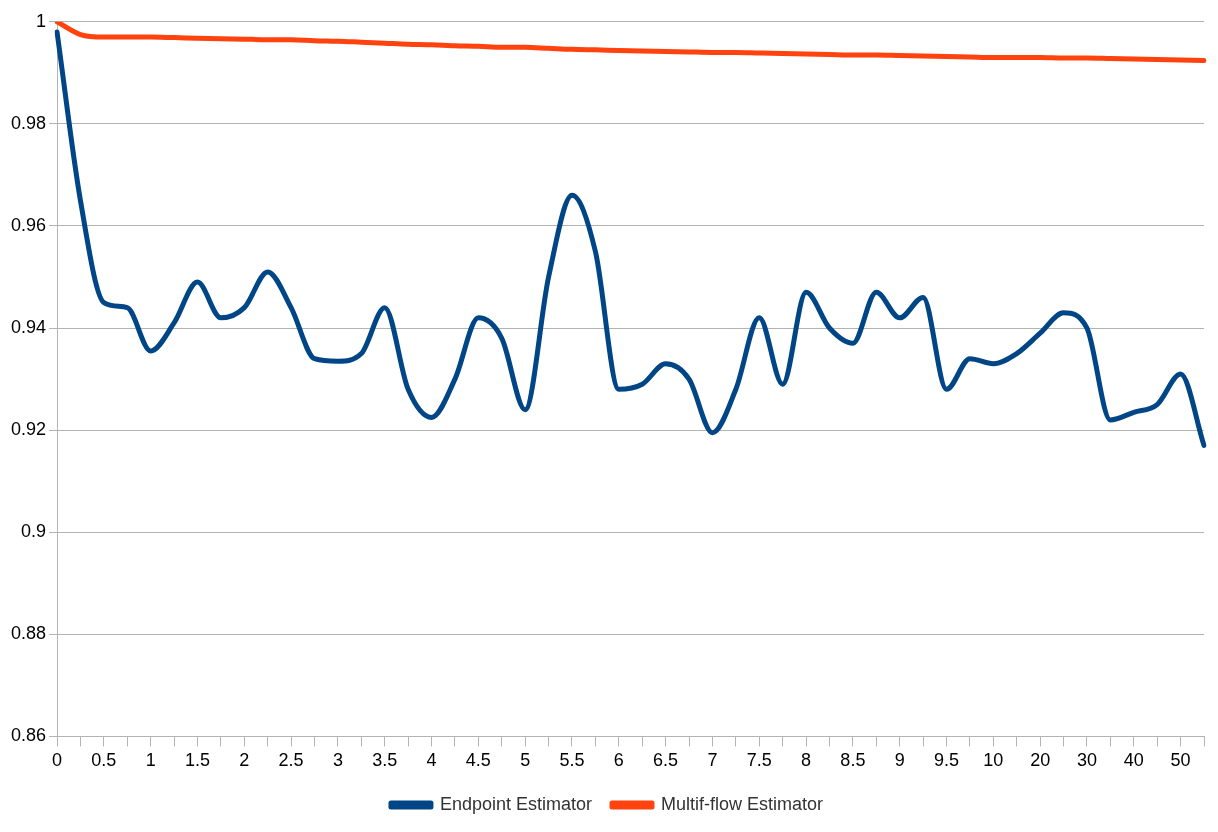 This screenshot has width=1218, height=832. Describe the element at coordinates (666, 760) in the screenshot. I see `x-tick-label: 6.5` at that location.